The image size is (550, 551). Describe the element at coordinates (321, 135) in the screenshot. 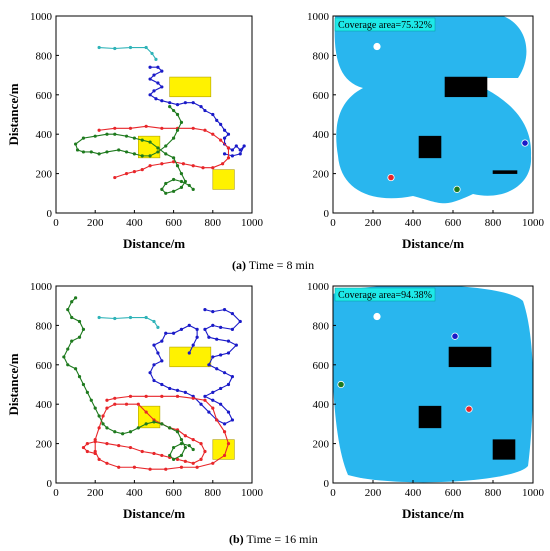

I see `y-tick-label: 400` at that location.